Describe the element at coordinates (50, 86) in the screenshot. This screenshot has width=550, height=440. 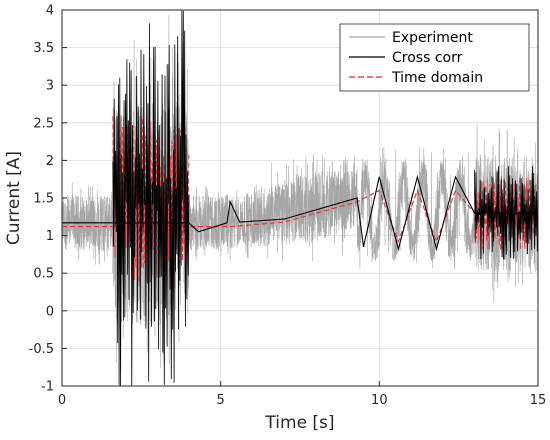
I see `y-tick-label: 3` at that location.